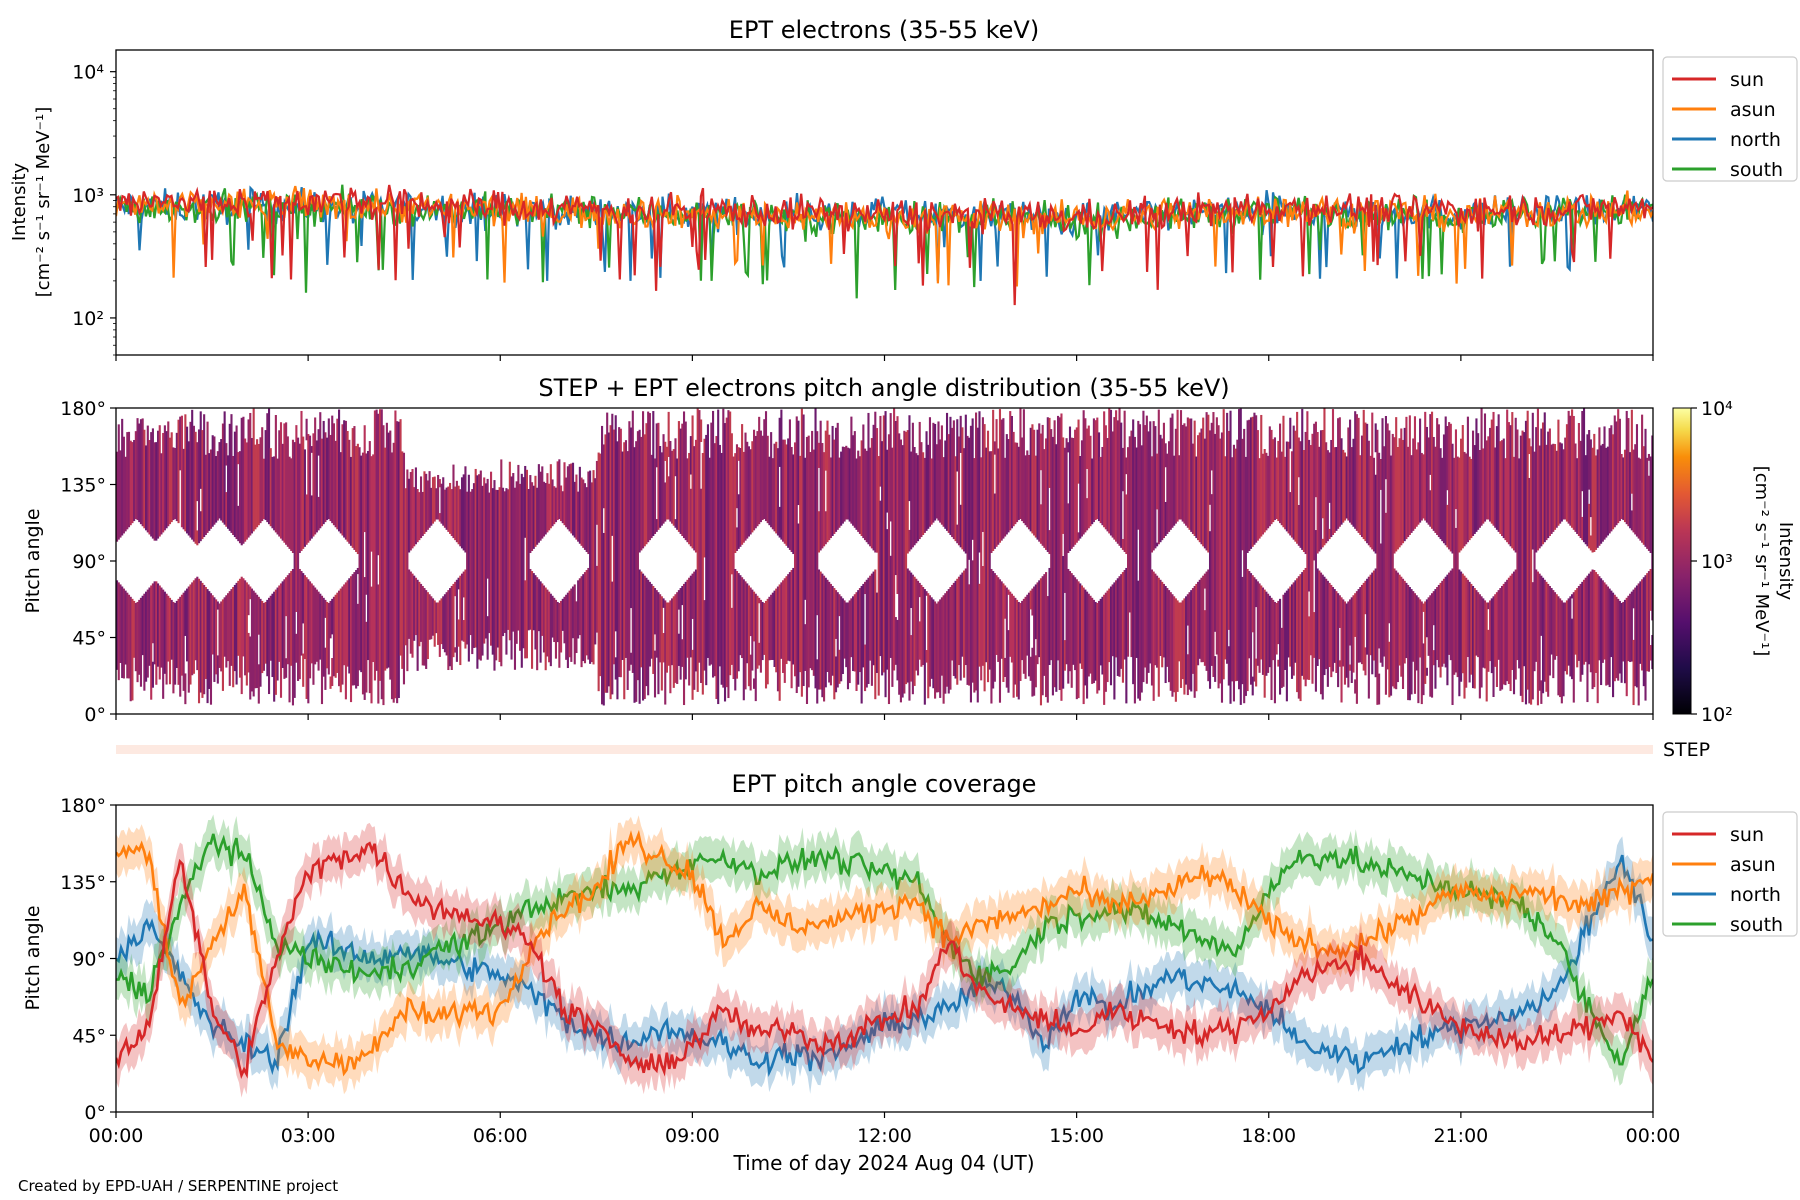 The image size is (1800, 1200). Describe the element at coordinates (43, 202) in the screenshot. I see `panel1-ylabel-line2: [cm⁻² s⁻¹ sr⁻¹ MeV⁻¹]` at that location.